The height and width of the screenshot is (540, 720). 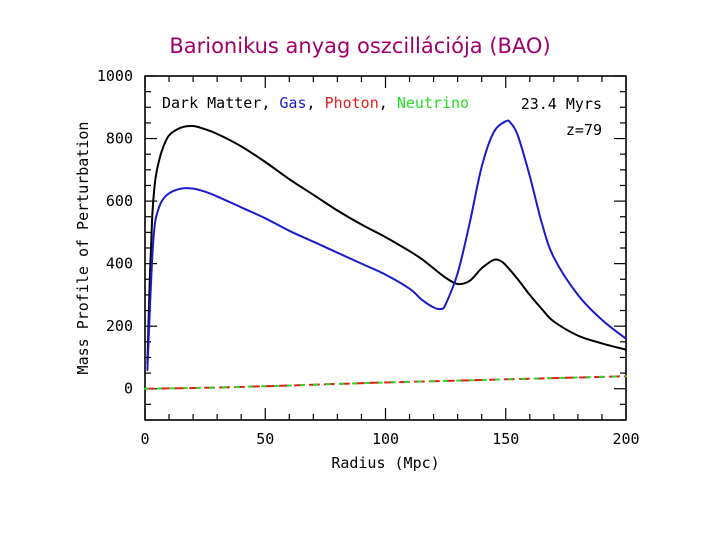 What do you see at coordinates (352, 103) in the screenshot?
I see `legend-entry: Photon` at bounding box center [352, 103].